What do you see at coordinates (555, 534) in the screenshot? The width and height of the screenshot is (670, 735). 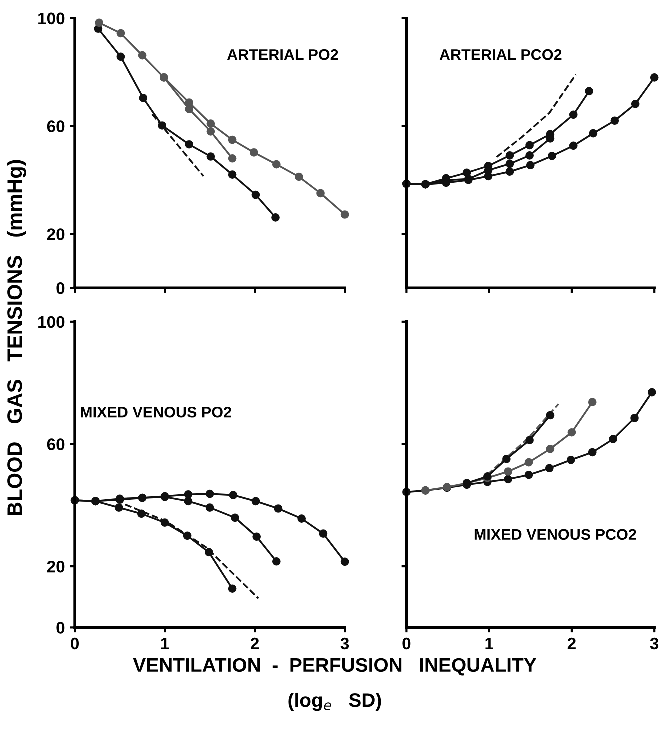 I see `text: MIXED VENOUS PCO2` at bounding box center [555, 534].